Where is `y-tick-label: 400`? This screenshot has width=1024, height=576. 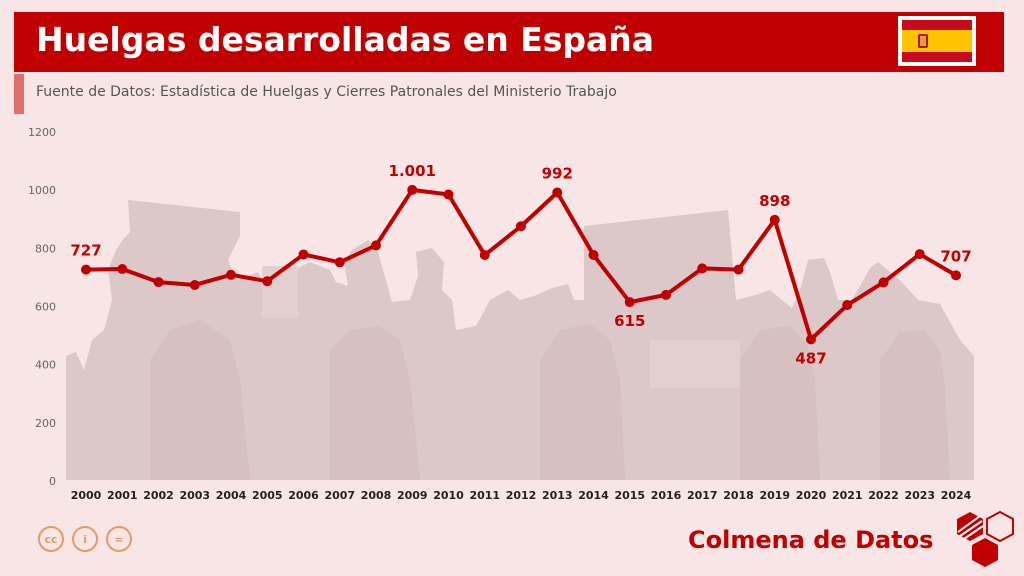 y-tick-label: 400 is located at coordinates (45, 365).